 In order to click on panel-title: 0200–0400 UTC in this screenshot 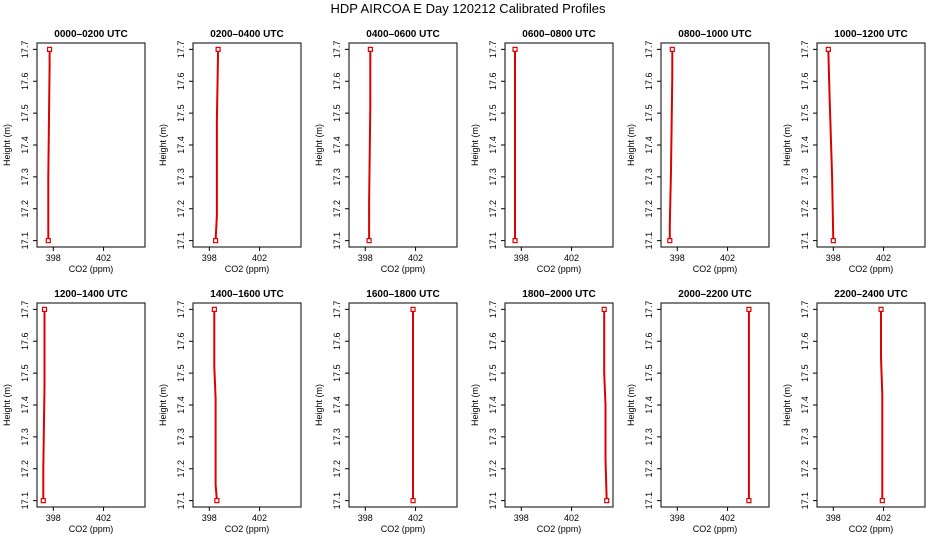, I will do `click(246, 34)`.